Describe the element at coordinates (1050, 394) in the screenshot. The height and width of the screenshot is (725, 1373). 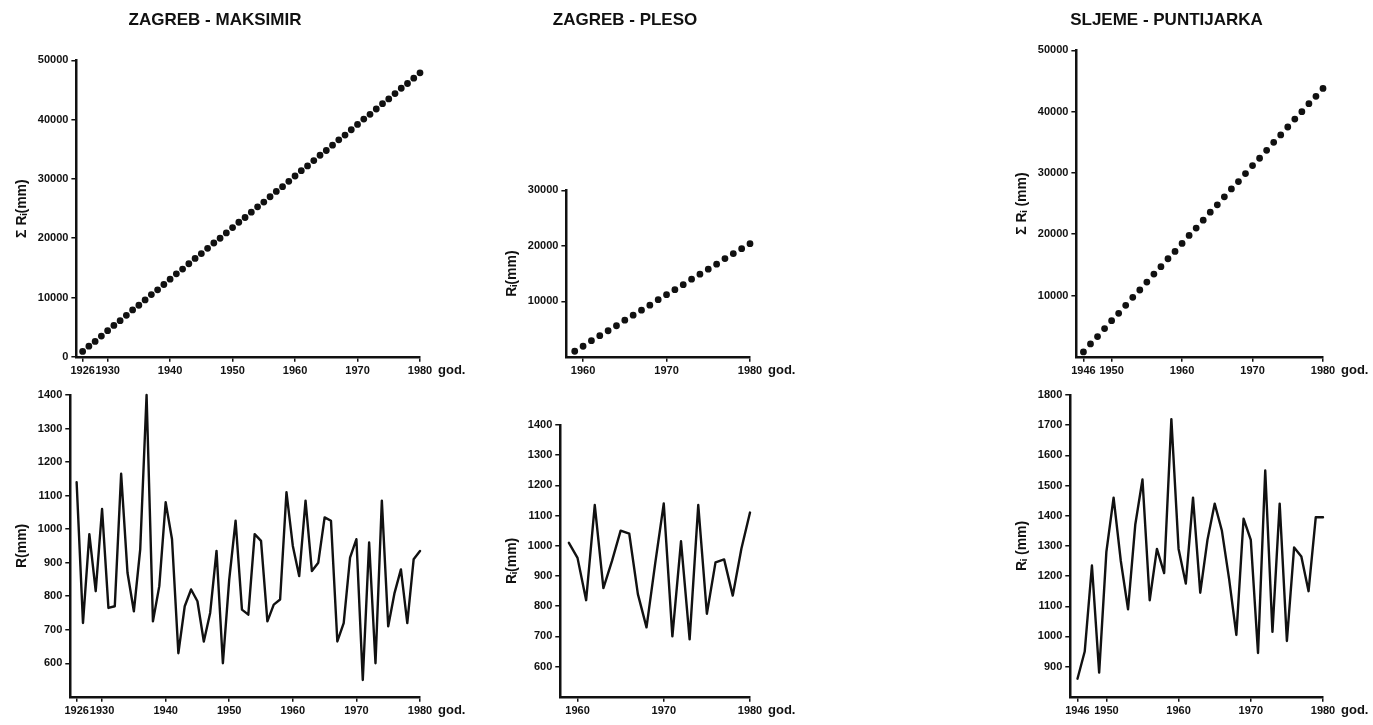
I see `y-tick-label: 1800` at that location.